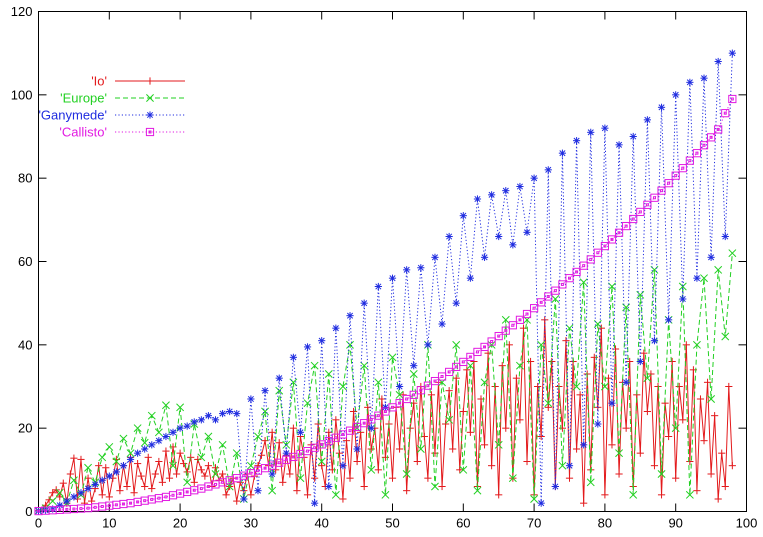  I want to click on legend-label: 'Ganymede', so click(72, 115).